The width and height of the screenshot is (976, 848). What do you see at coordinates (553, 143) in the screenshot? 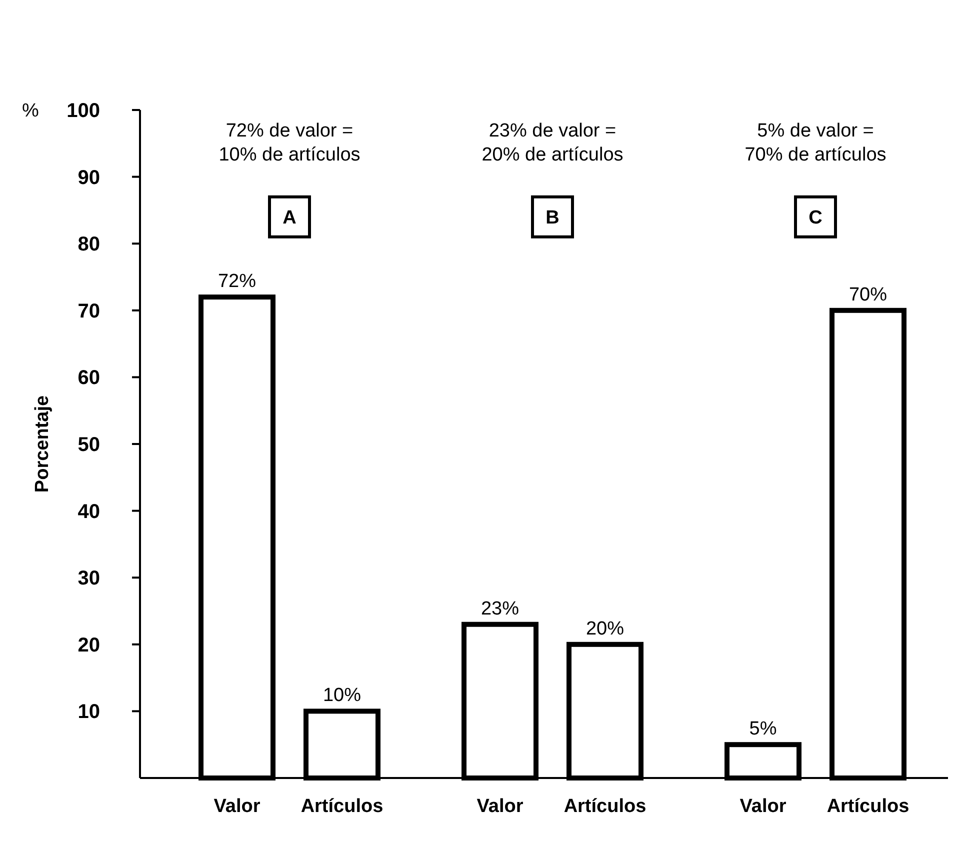
I see `annotation: 23% de valor = 20% de artículos` at bounding box center [553, 143].